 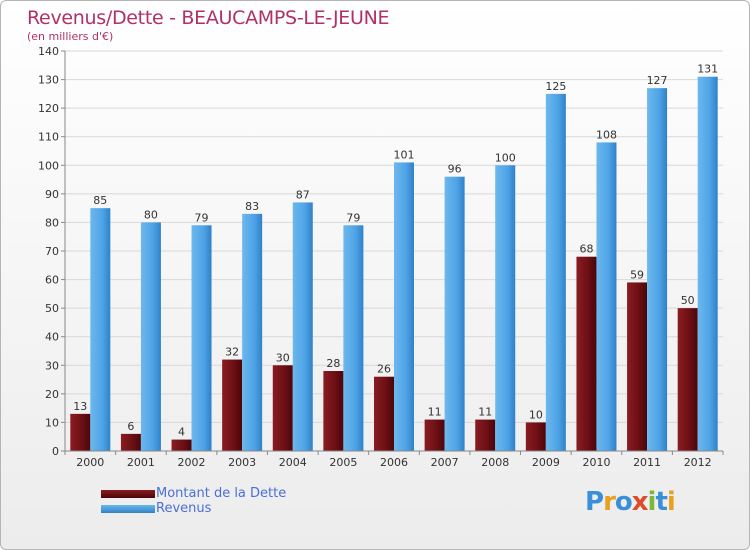 I want to click on data-label-revenue: 83, so click(x=252, y=206).